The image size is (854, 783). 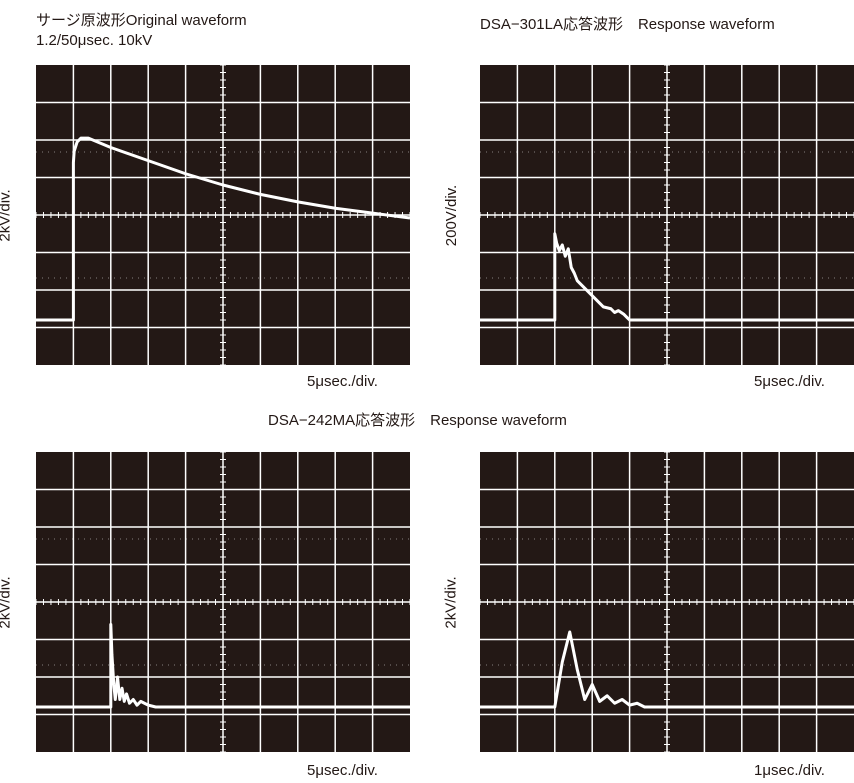 What do you see at coordinates (94, 40) in the screenshot?
I see `original-waveform-subtitle: 1.2/50μsec. 10kV` at bounding box center [94, 40].